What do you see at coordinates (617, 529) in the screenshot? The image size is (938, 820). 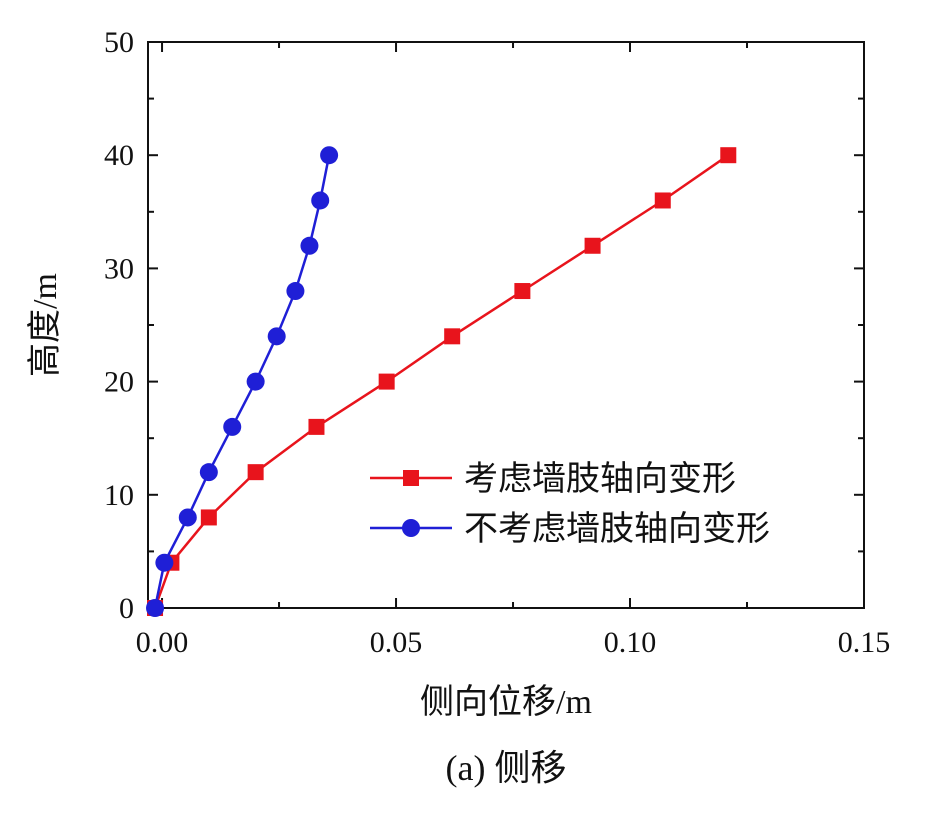 I see `legend-label: 不考虑墙肢轴向变形` at bounding box center [617, 529].